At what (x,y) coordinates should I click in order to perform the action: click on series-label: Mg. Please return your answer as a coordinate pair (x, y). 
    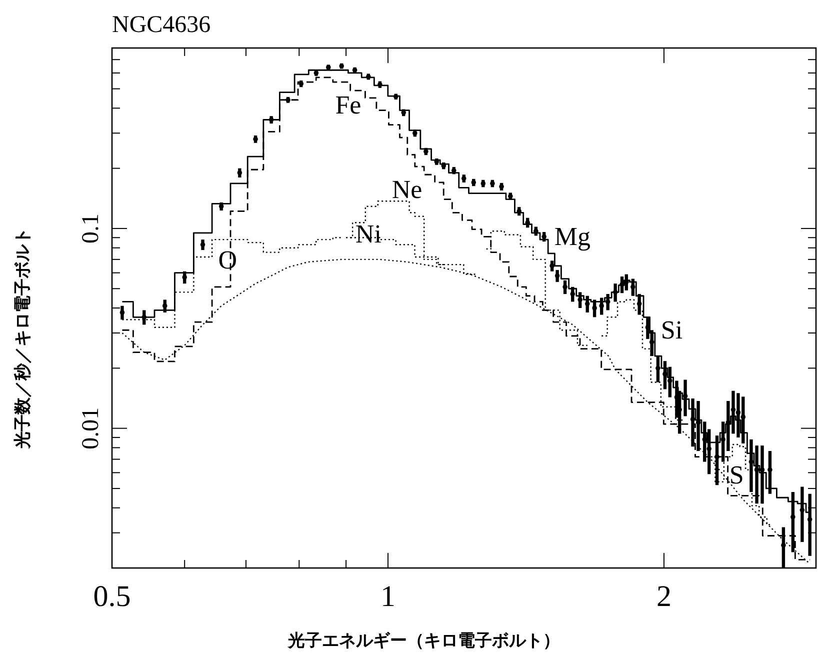
    Looking at the image, I should click on (572, 237).